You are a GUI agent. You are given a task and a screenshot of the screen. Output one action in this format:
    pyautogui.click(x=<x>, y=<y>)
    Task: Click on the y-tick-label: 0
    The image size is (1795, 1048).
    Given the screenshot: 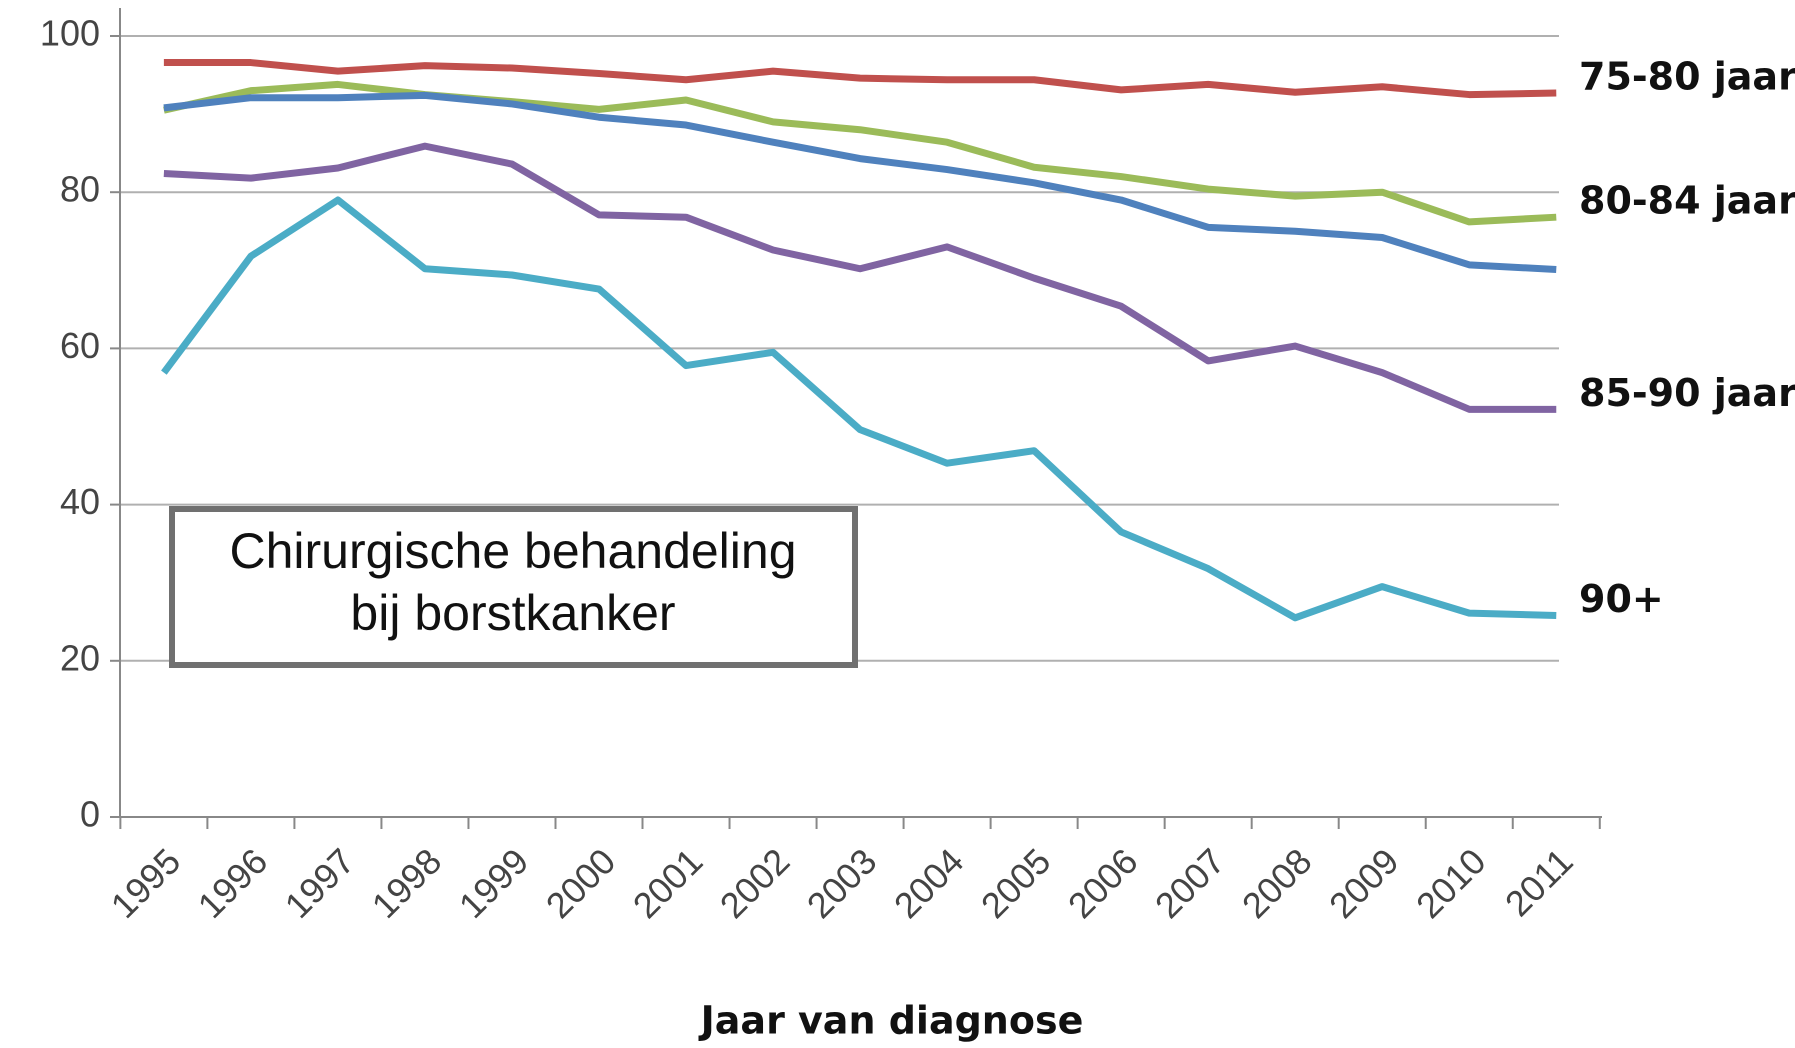 What is the action you would take?
    pyautogui.click(x=90, y=814)
    